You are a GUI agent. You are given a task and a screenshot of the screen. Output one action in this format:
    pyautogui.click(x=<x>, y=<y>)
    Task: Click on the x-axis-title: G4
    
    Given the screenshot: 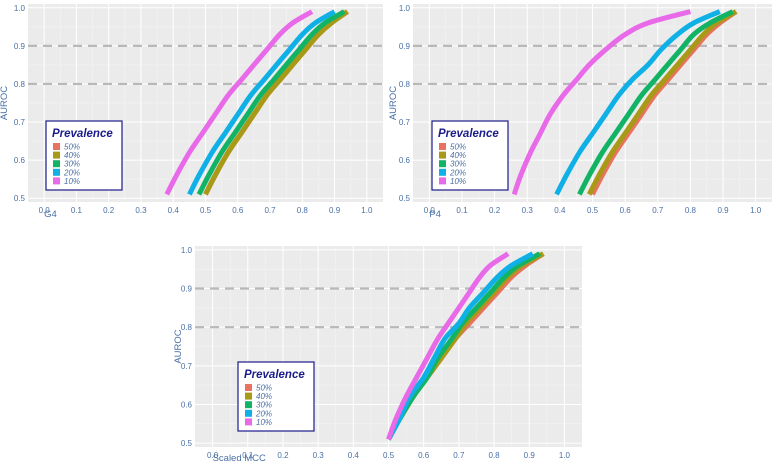 What is the action you would take?
    pyautogui.click(x=50, y=214)
    